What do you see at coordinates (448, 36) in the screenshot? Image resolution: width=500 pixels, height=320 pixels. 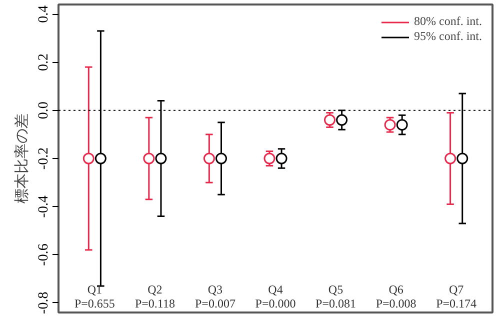 I see `legend-label: 95% conf. int.` at bounding box center [448, 36].